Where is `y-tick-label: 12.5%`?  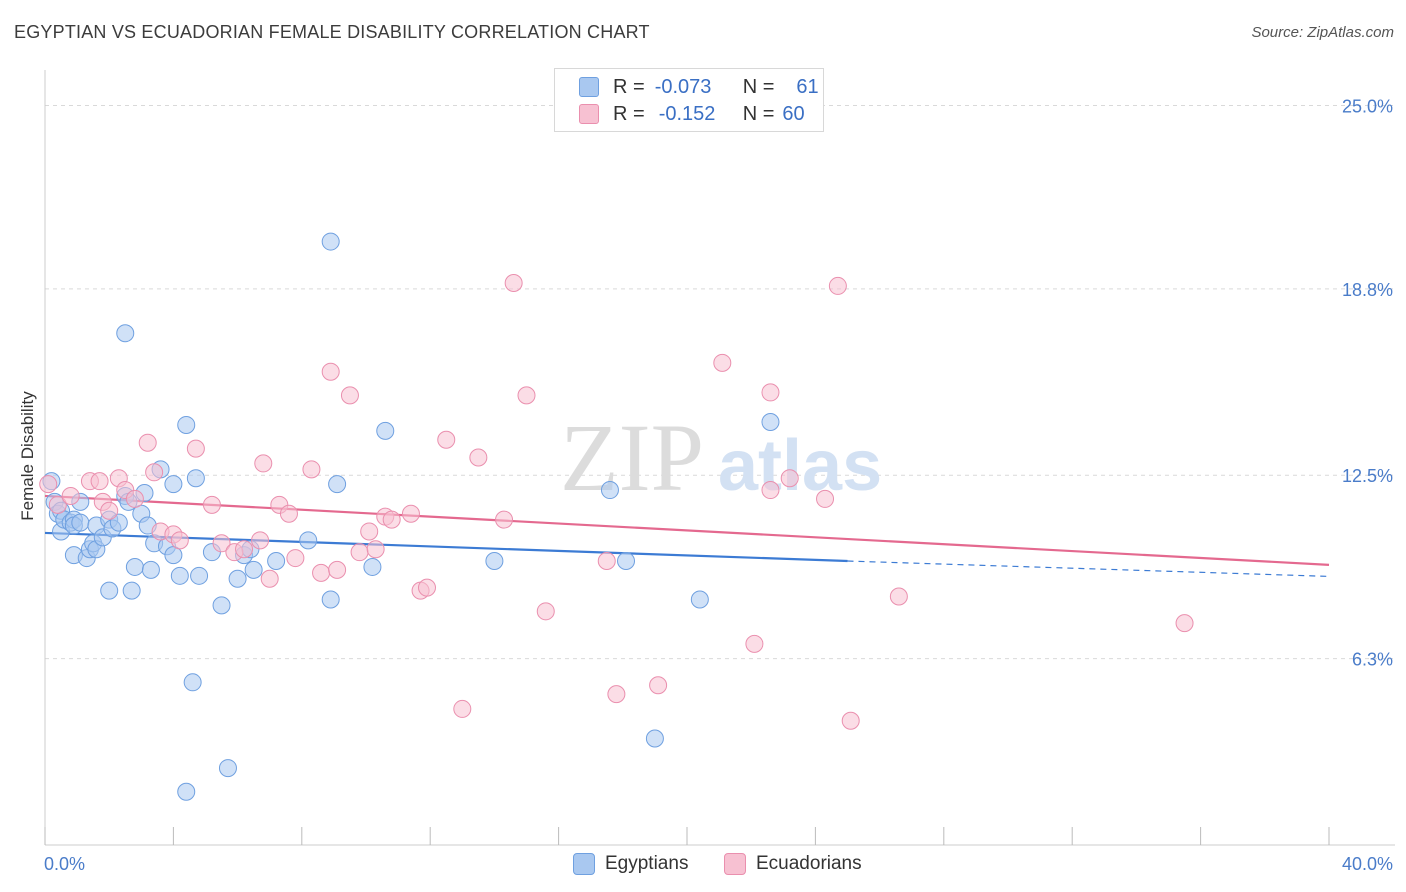
y-tick-label: 12.5% is located at coordinates (1367, 476).